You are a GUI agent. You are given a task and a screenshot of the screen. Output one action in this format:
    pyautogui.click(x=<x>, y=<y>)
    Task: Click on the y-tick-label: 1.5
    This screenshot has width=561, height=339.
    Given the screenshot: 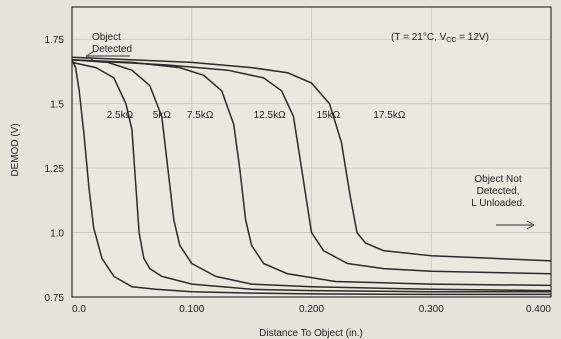 What is the action you would take?
    pyautogui.click(x=57, y=105)
    